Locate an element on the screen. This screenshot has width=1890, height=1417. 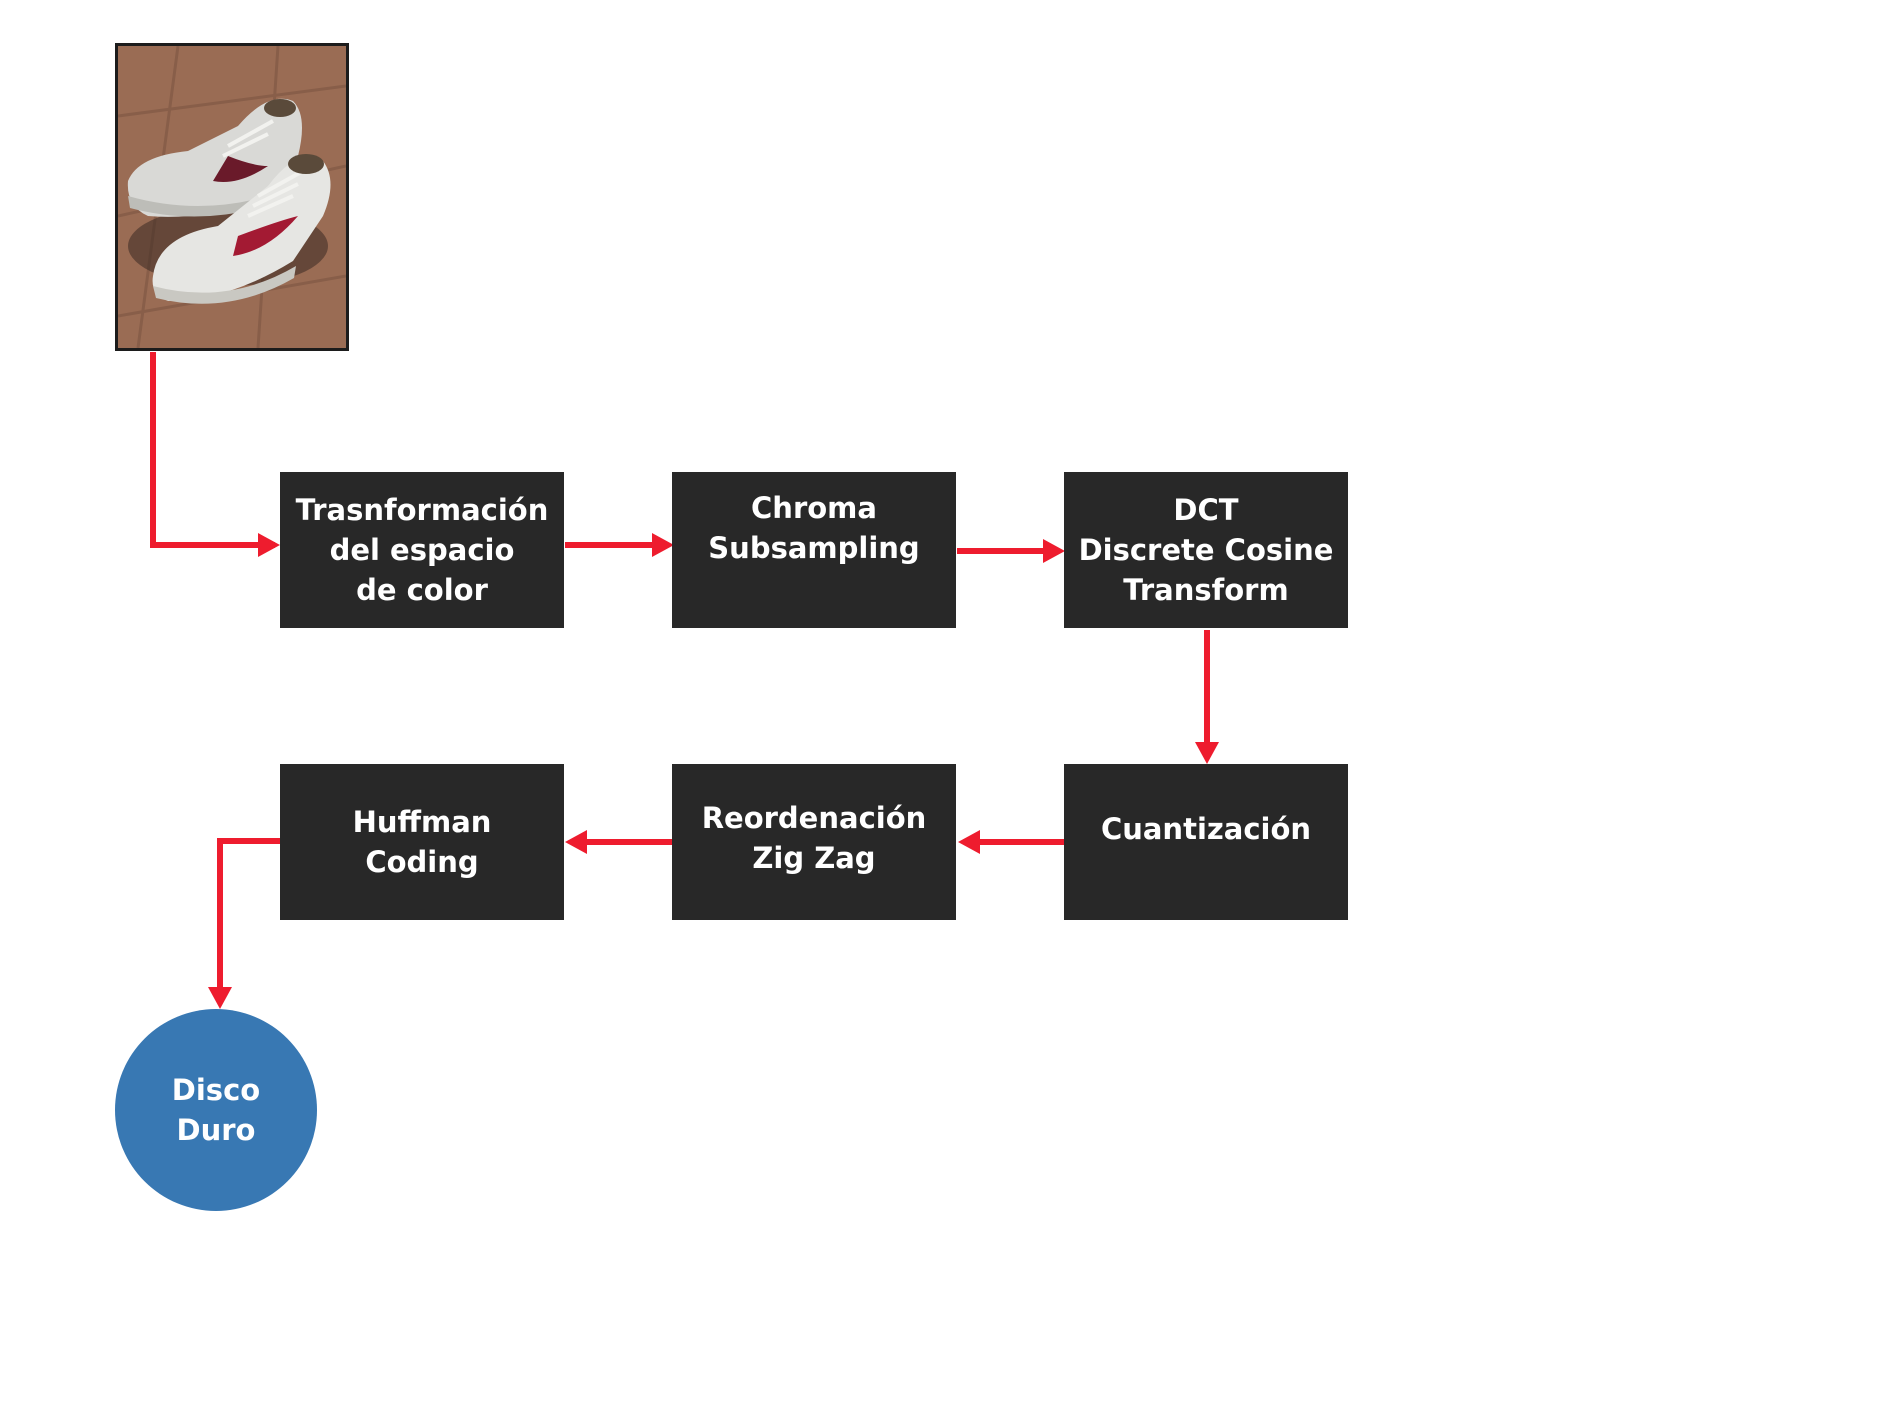
hard-disk-node: Disco Duro is located at coordinates (216, 1110).